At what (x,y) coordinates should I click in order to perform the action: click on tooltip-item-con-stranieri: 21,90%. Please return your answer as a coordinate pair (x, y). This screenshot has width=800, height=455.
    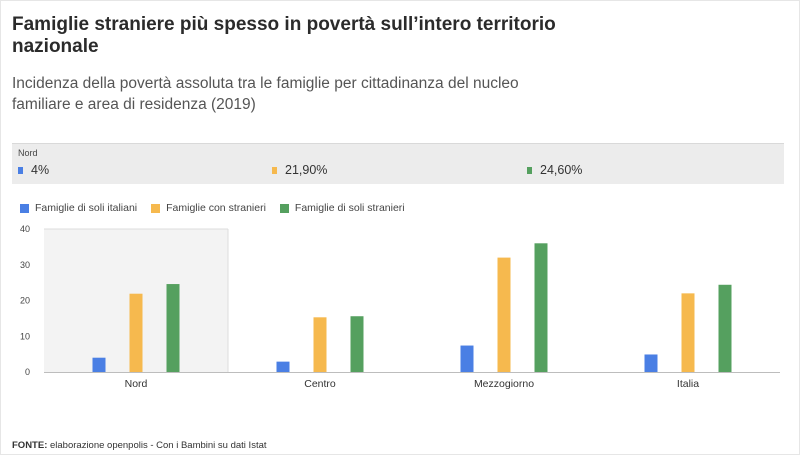
    Looking at the image, I should click on (299, 170).